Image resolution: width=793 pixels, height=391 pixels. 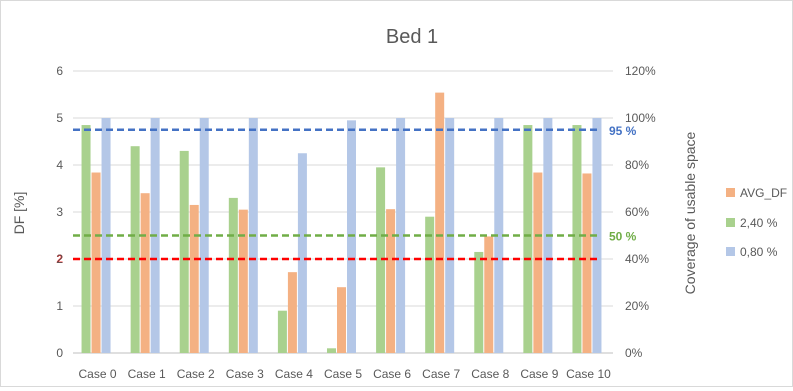 I want to click on x-tick-label: Case 9, so click(x=539, y=374).